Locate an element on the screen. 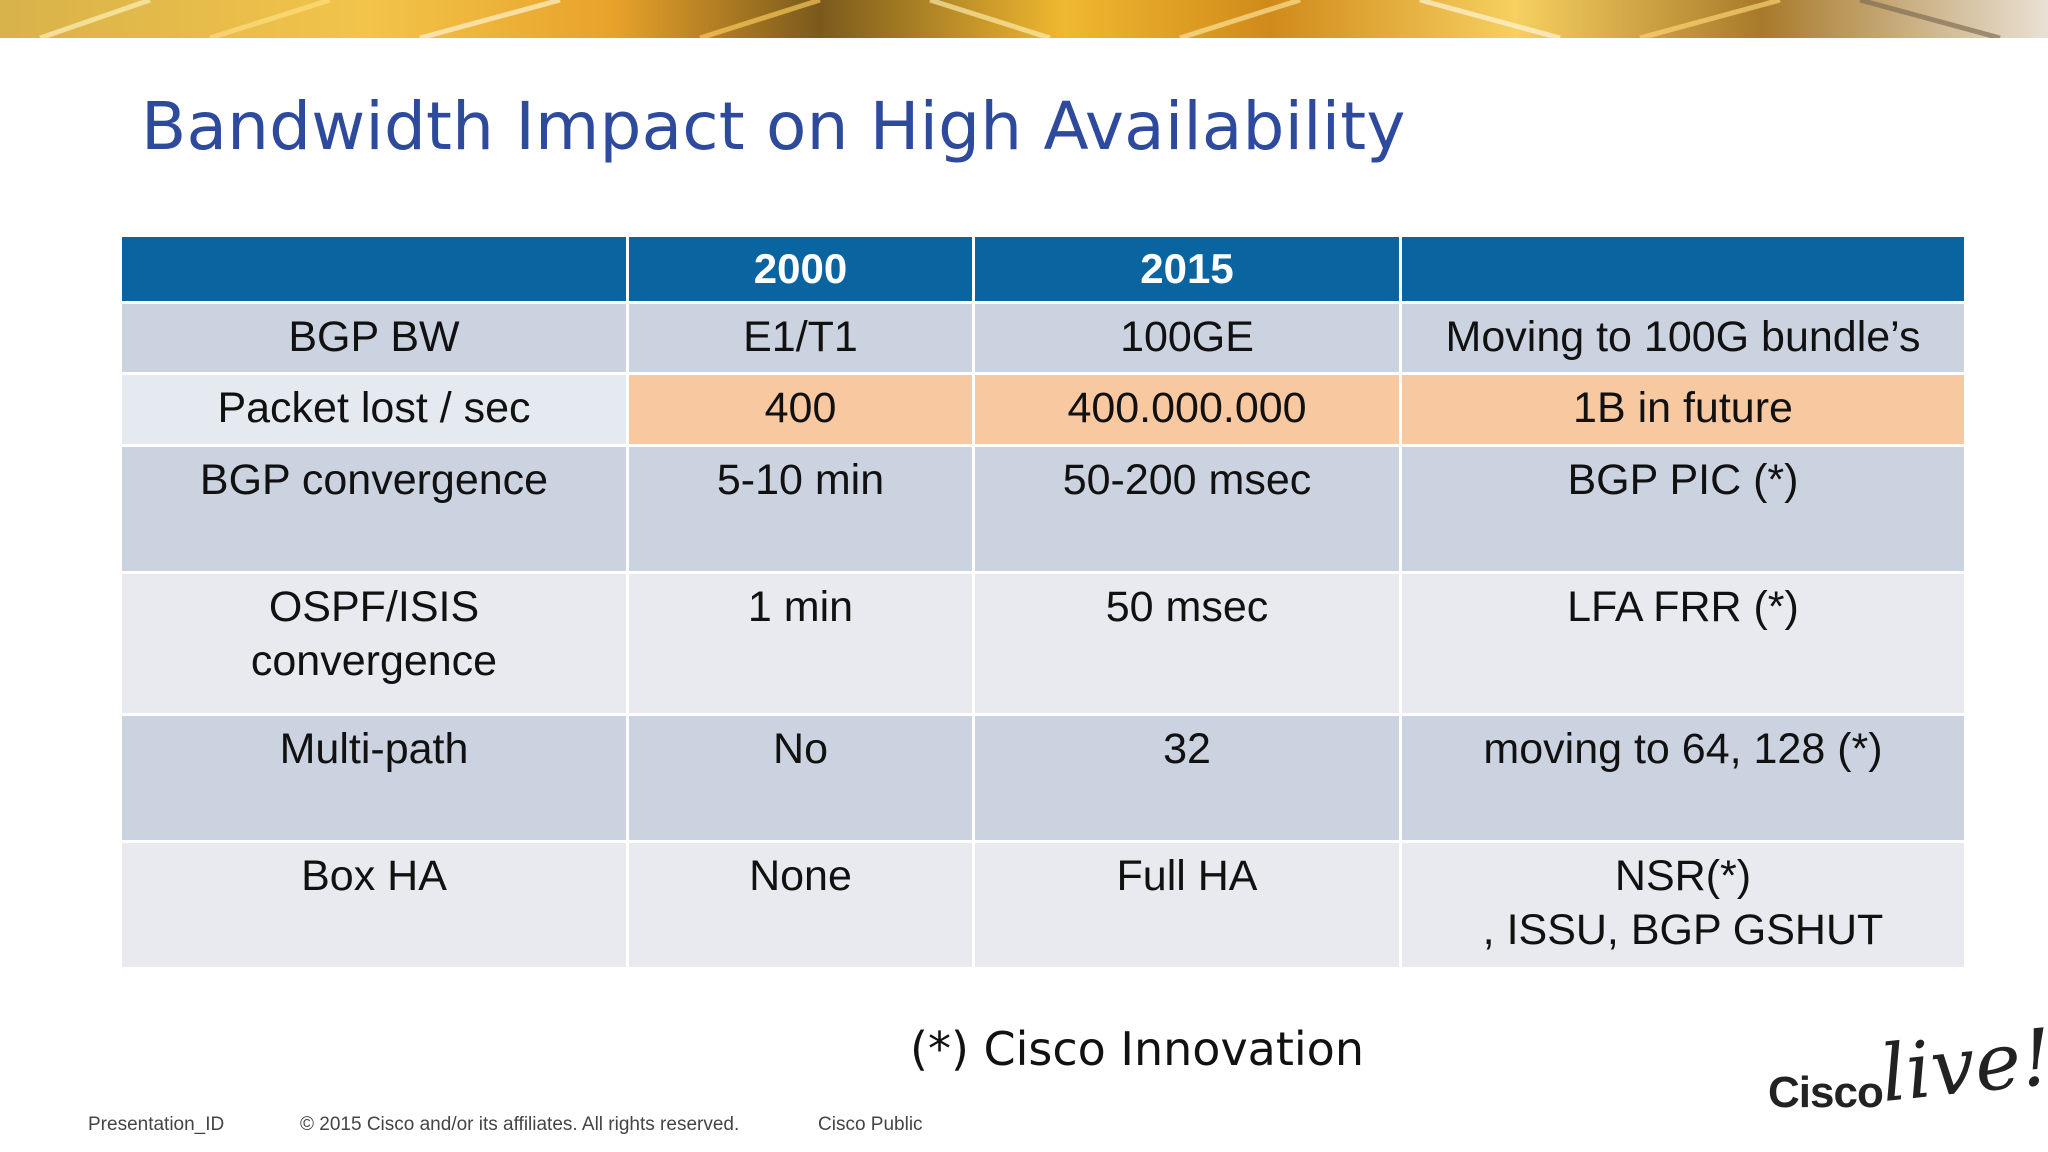 This screenshot has width=2048, height=1152. cell-future: BGP PIC (*) is located at coordinates (1683, 509).